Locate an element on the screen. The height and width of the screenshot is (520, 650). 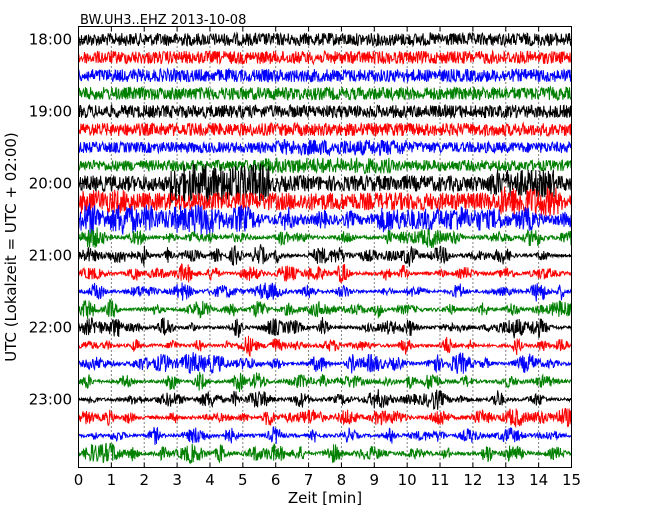
x-tick-label-14: 14 is located at coordinates (538, 480).